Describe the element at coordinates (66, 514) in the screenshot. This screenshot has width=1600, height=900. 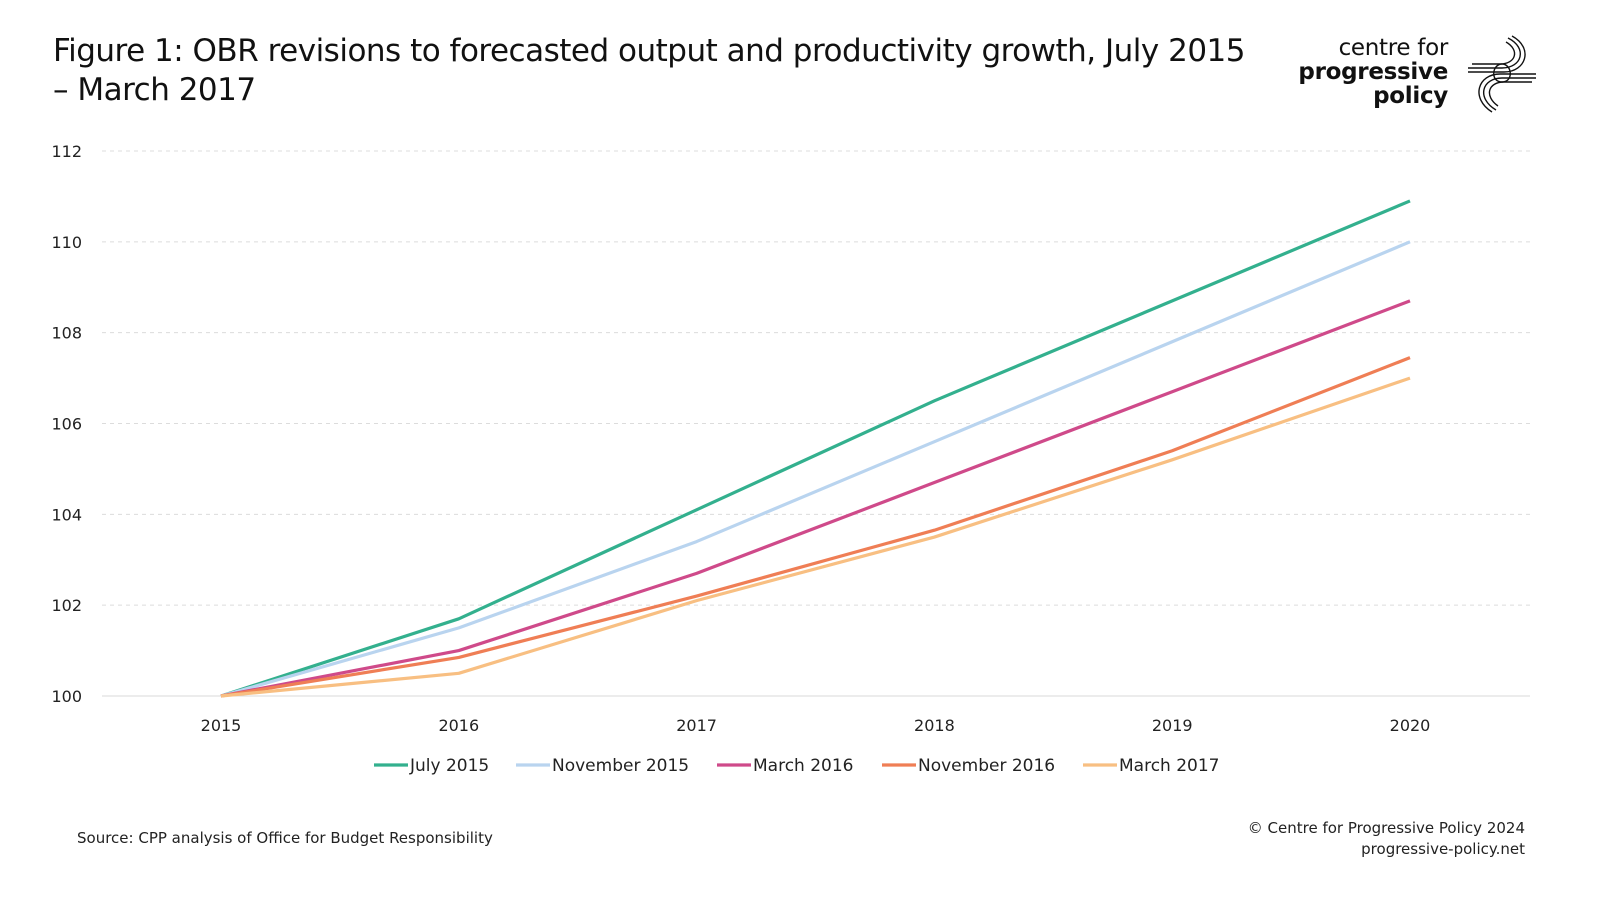
I see `y-tick-label: 104` at that location.